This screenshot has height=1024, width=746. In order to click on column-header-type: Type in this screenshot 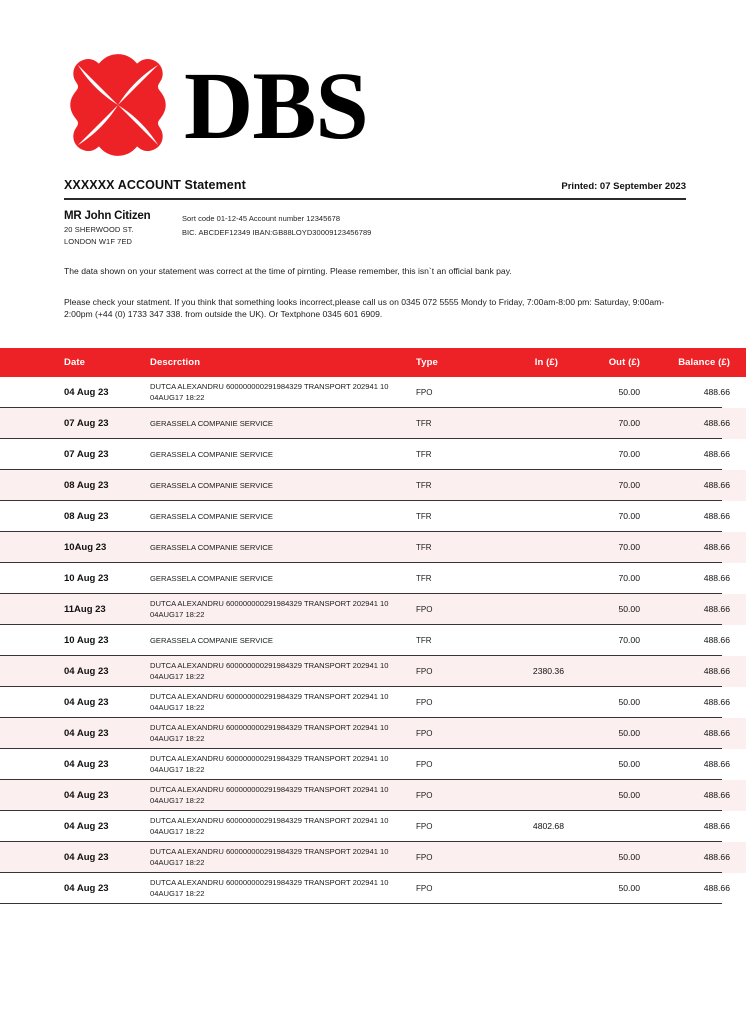, I will do `click(427, 362)`.